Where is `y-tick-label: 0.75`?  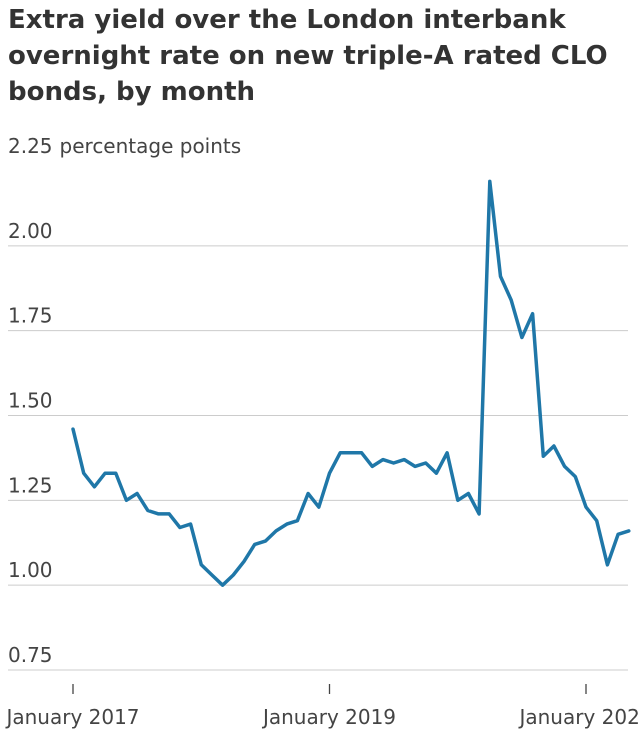 y-tick-label: 0.75 is located at coordinates (30, 655).